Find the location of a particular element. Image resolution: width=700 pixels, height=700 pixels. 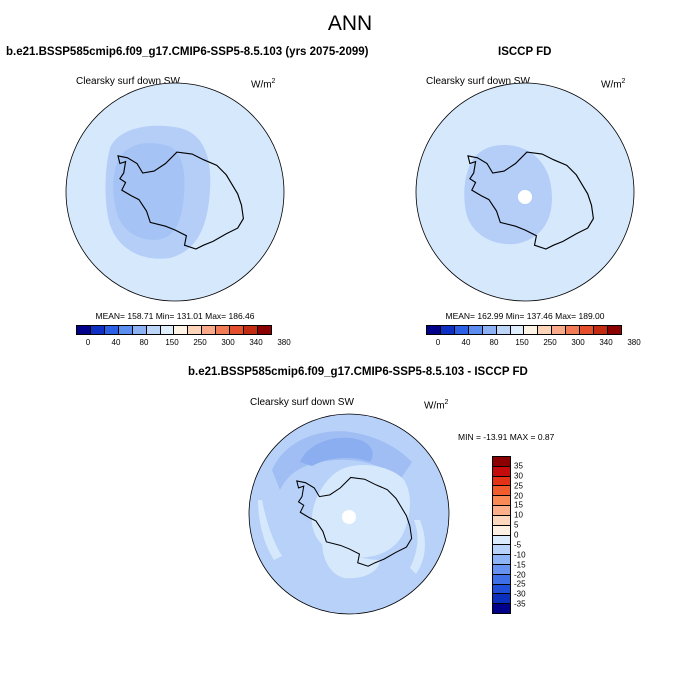

colorbar-model is located at coordinates (174, 330).